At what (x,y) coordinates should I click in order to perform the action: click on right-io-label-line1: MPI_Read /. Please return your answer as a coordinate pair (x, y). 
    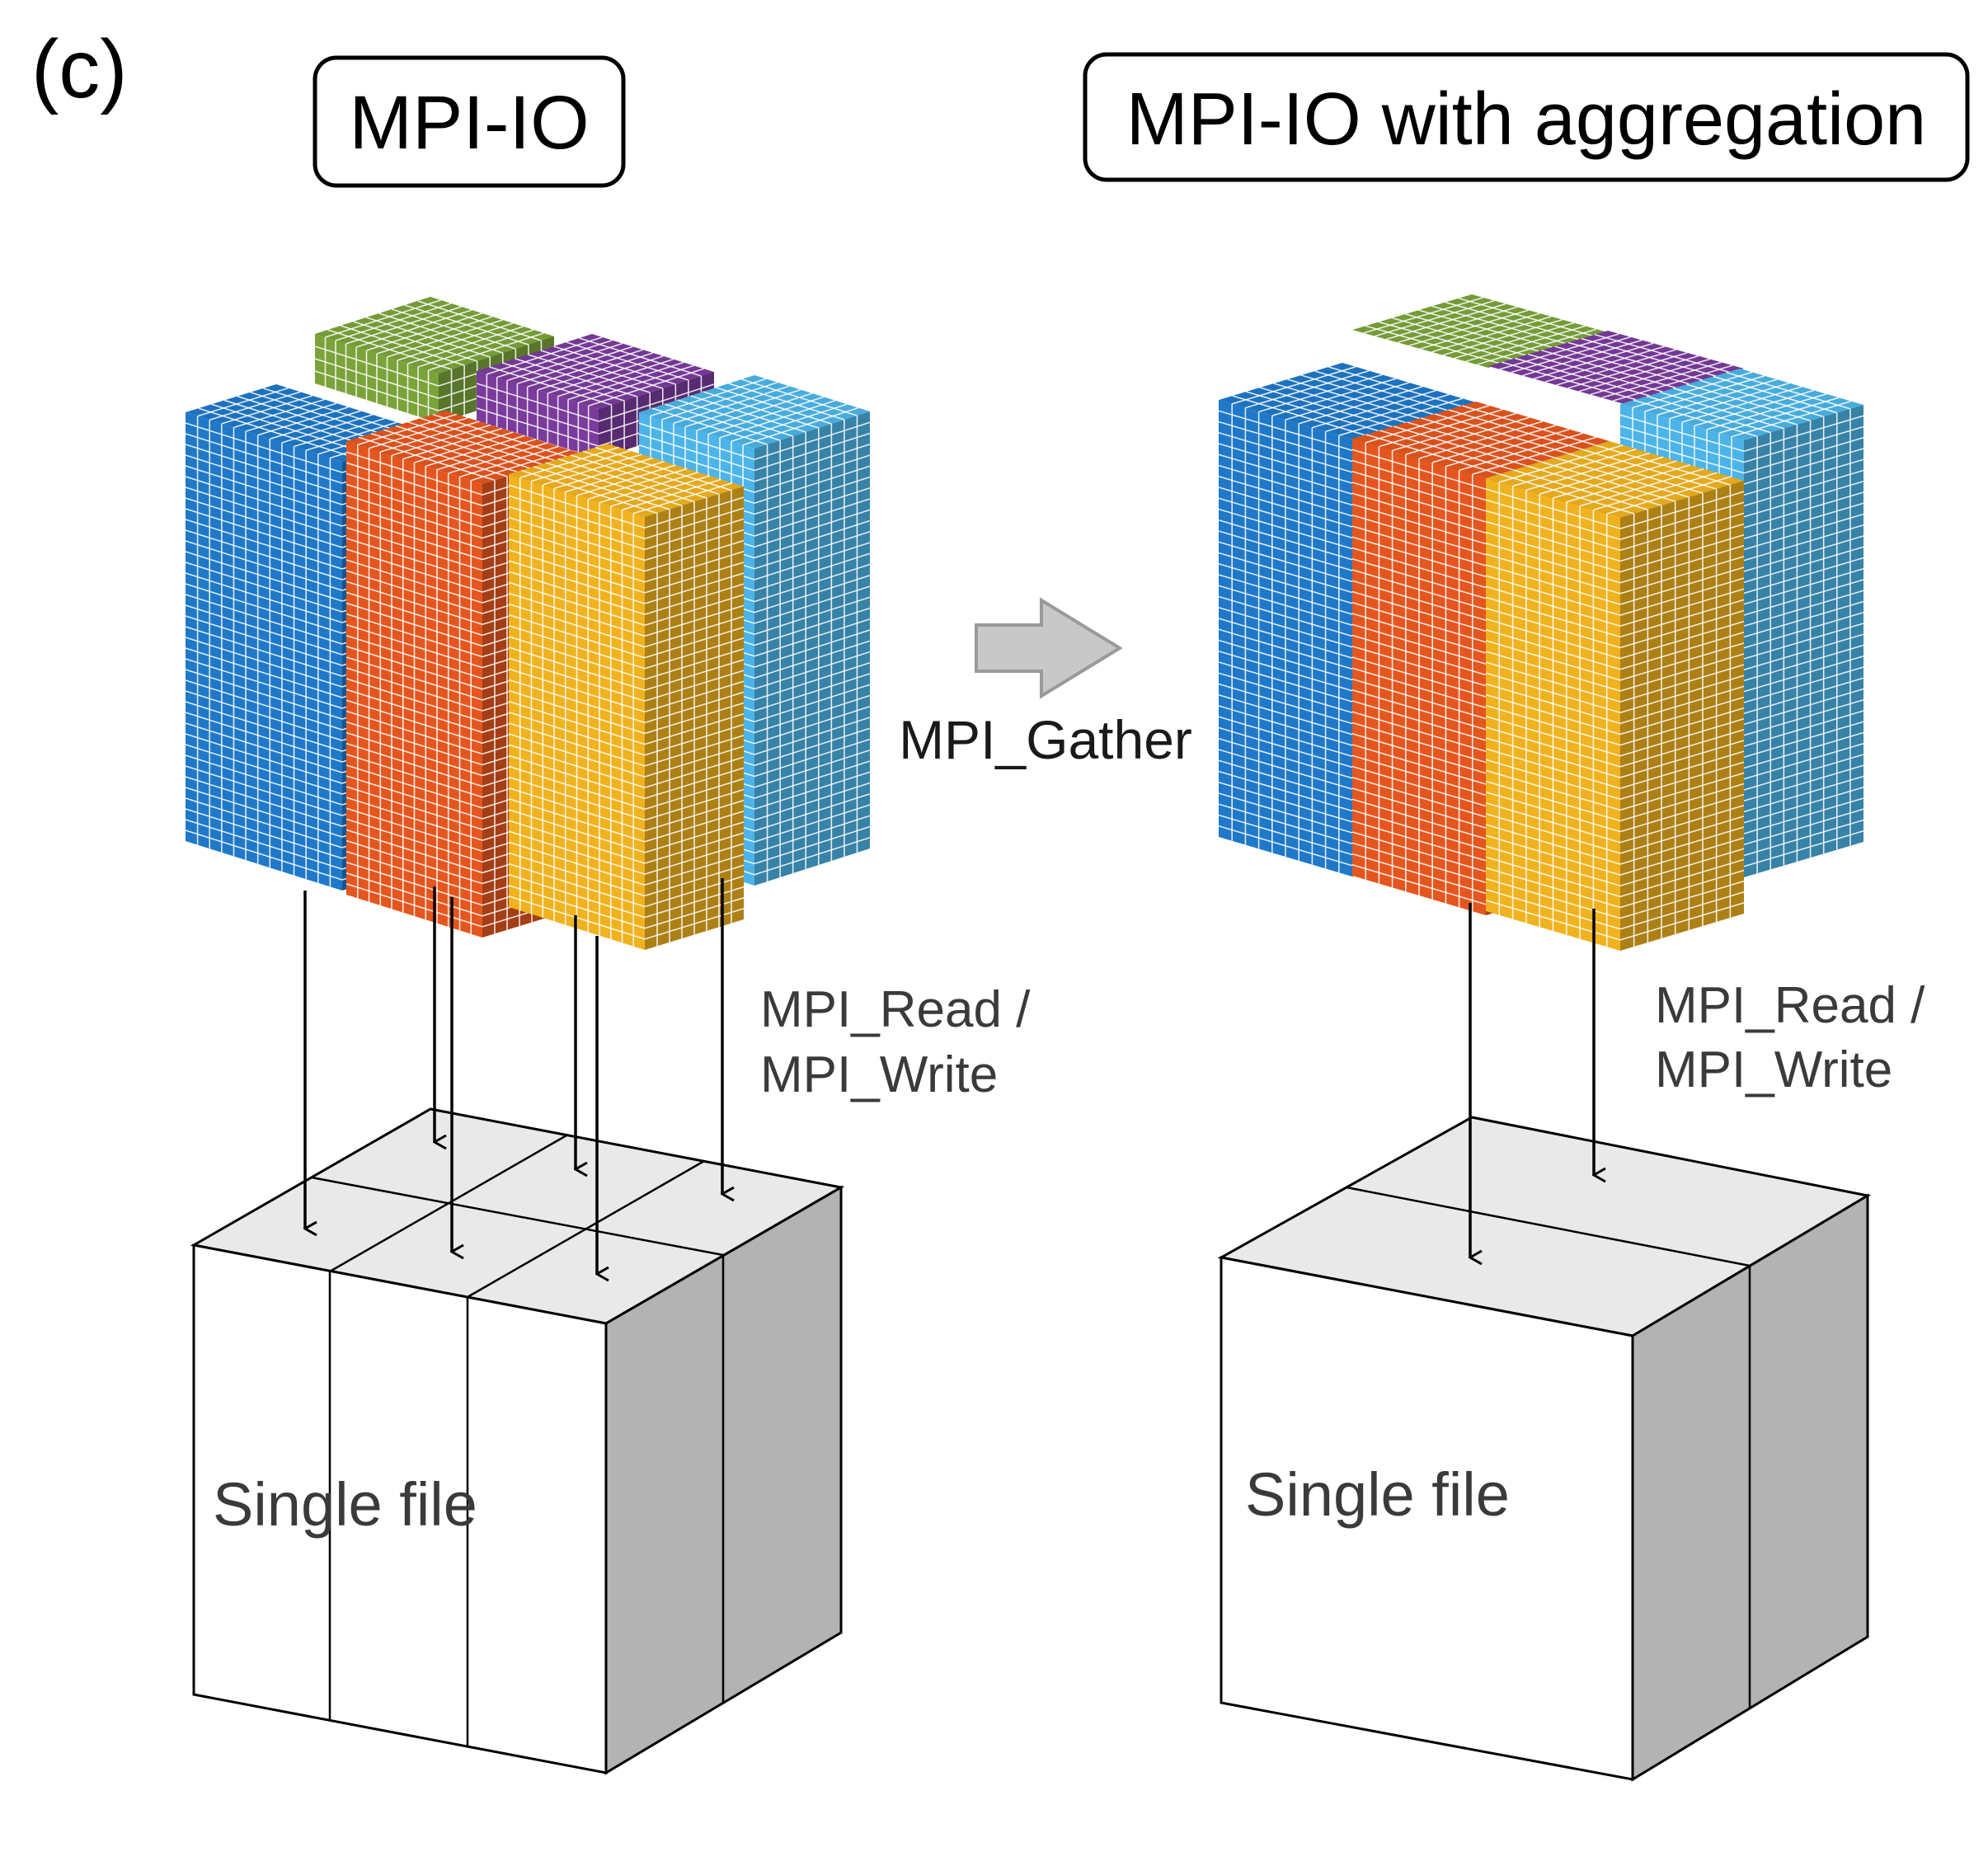
    Looking at the image, I should click on (1790, 1005).